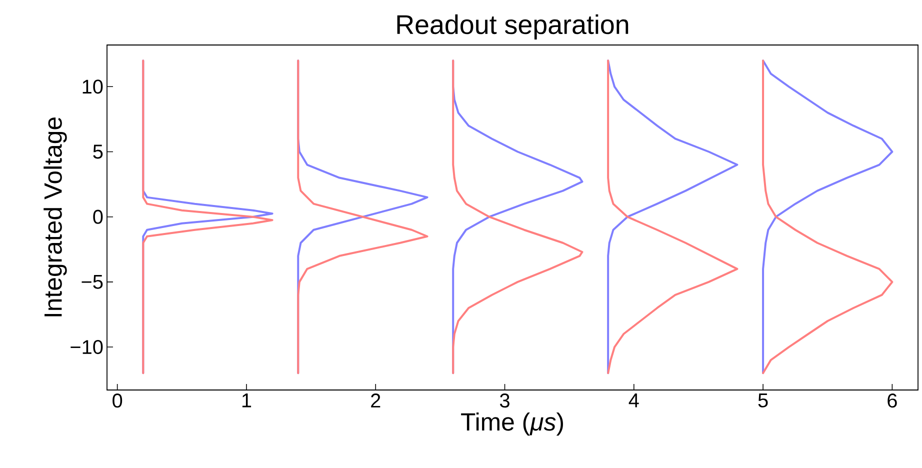 Image resolution: width=922 pixels, height=468 pixels. Describe the element at coordinates (117, 401) in the screenshot. I see `x-tick-label: 0` at that location.